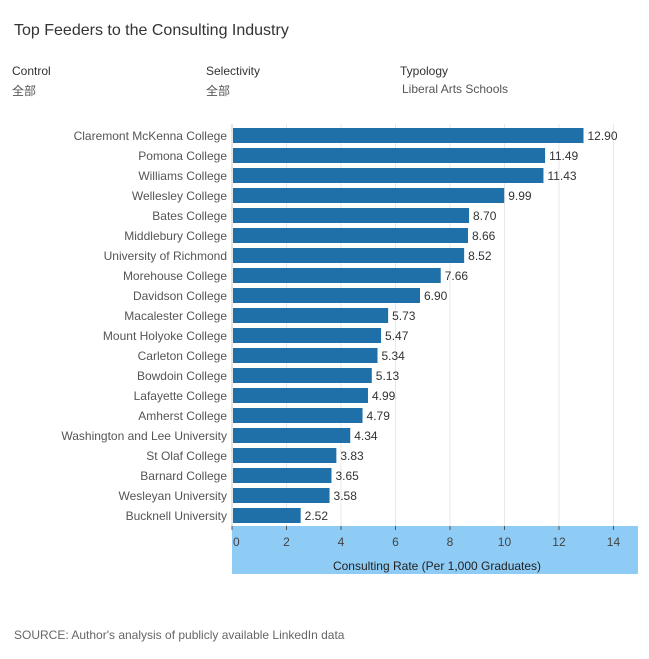  What do you see at coordinates (404, 316) in the screenshot?
I see `value-label: 5.73` at bounding box center [404, 316].